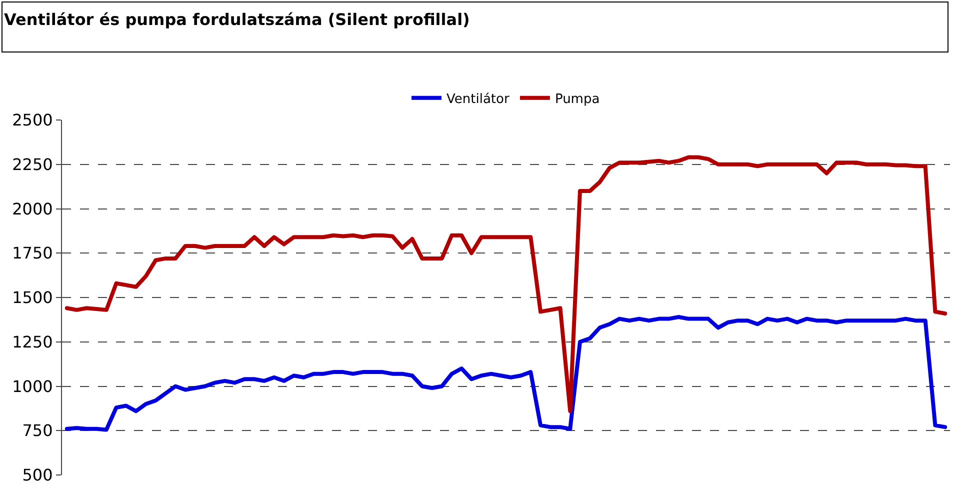 This screenshot has height=500, width=960. What do you see at coordinates (32, 253) in the screenshot?
I see `y-tick-label: 1750` at bounding box center [32, 253].